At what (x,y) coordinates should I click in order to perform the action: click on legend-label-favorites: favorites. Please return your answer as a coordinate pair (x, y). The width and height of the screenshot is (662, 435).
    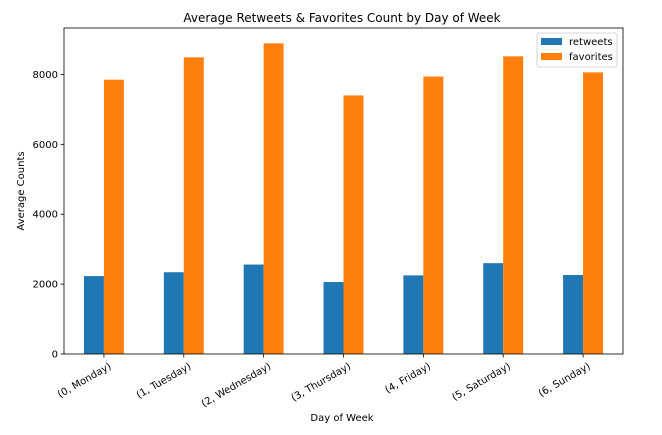
    Looking at the image, I should click on (591, 57).